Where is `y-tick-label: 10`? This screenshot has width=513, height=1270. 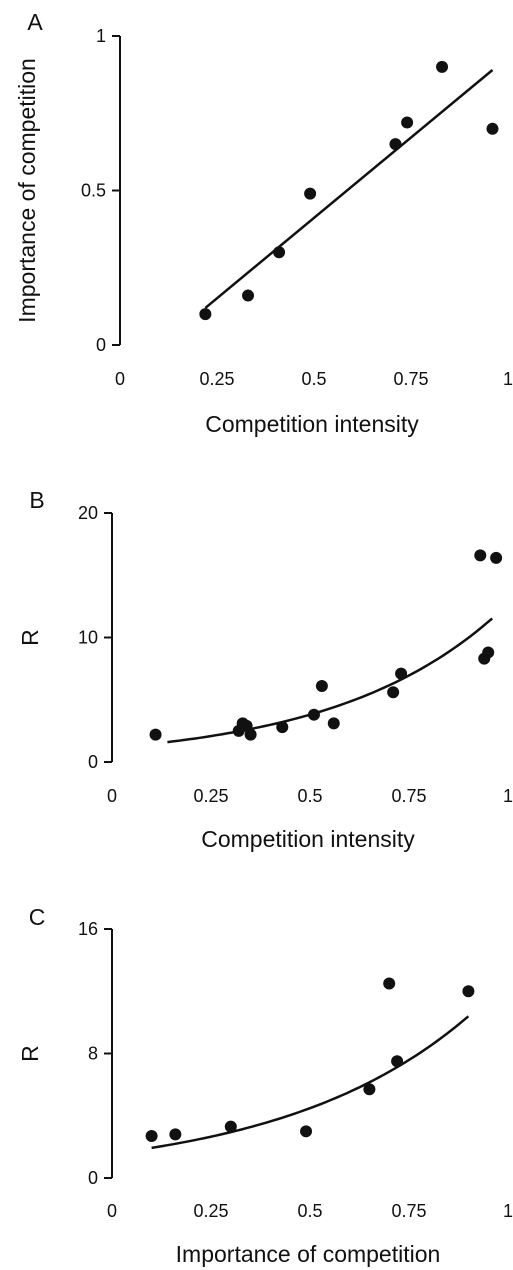
y-tick-label: 10 is located at coordinates (88, 638).